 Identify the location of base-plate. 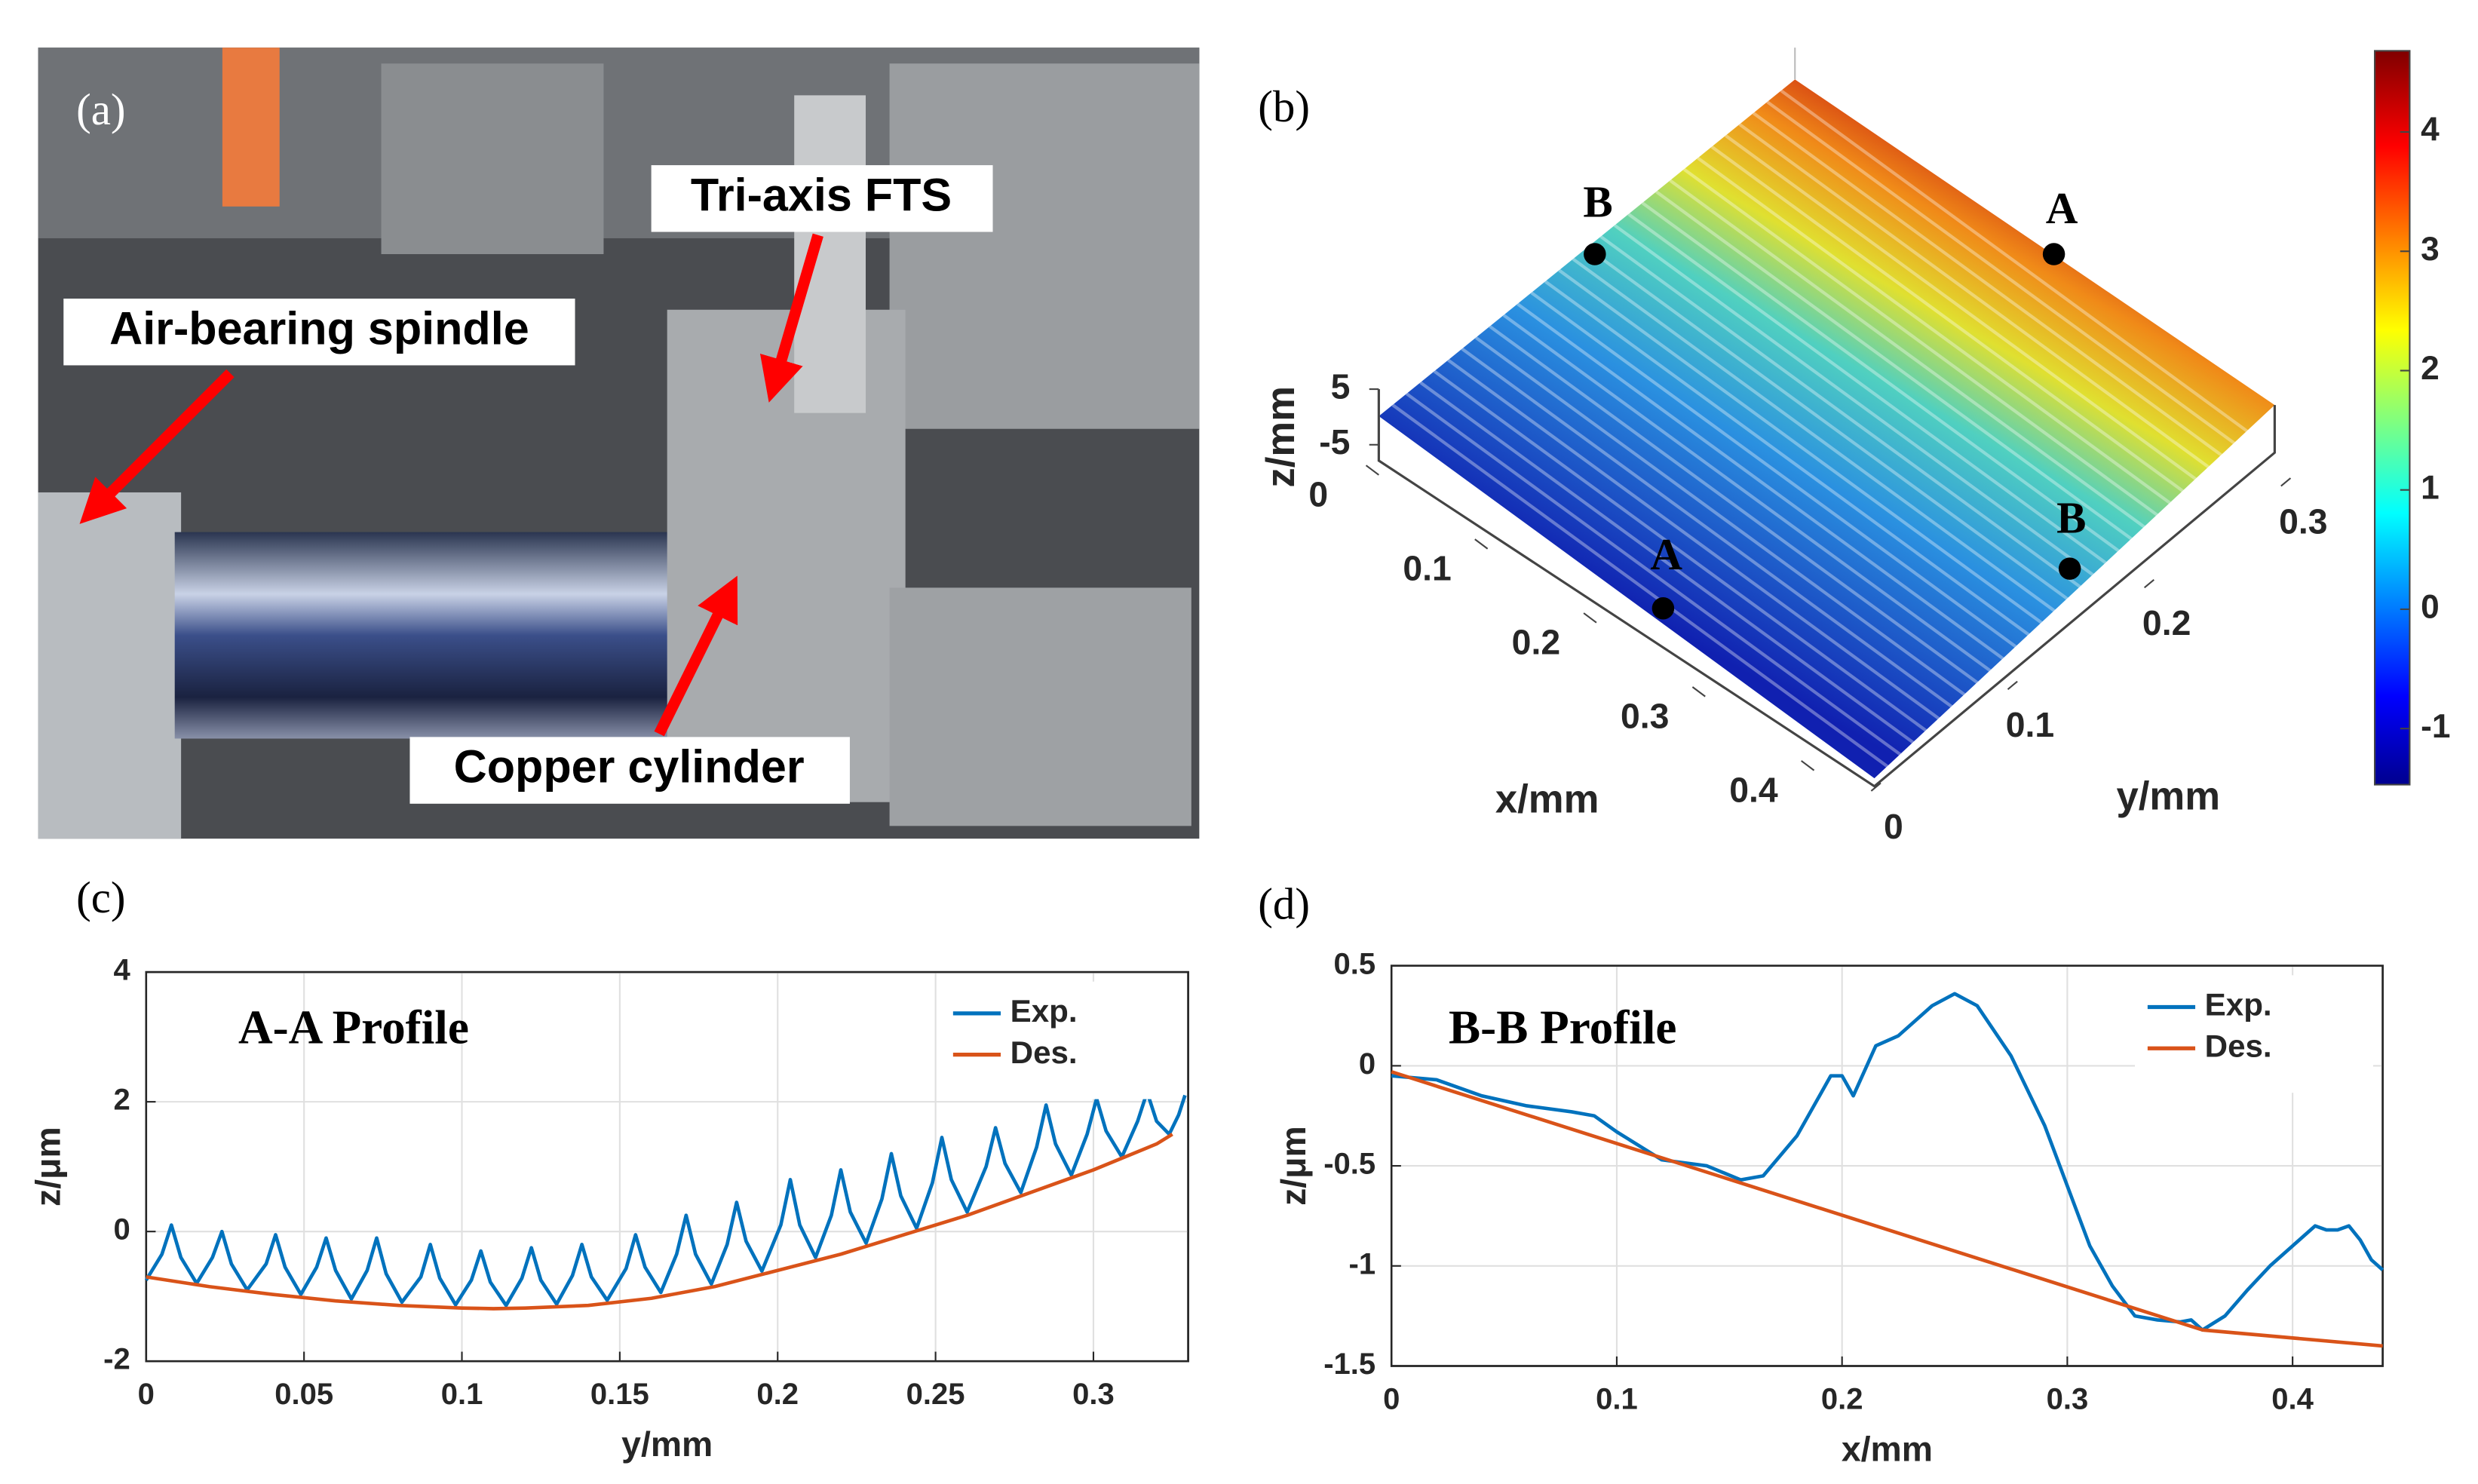
(1040, 706).